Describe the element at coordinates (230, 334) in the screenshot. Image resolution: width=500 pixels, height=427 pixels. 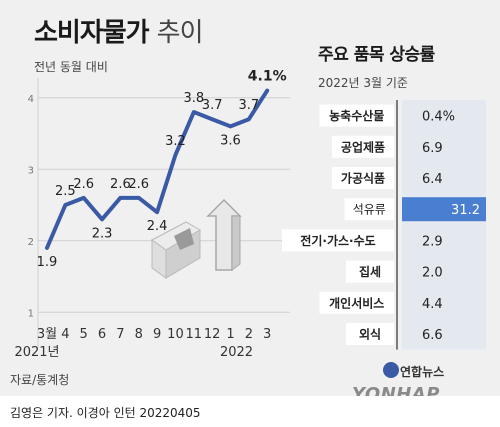
I see `x-tick-label: 1` at that location.